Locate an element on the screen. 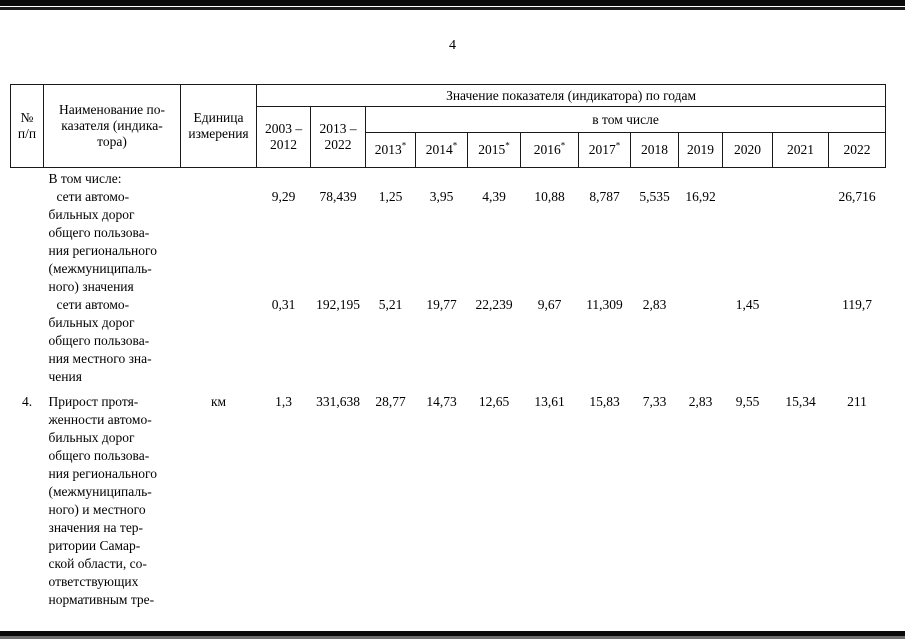  value-cell: 9,67 is located at coordinates (549, 304).